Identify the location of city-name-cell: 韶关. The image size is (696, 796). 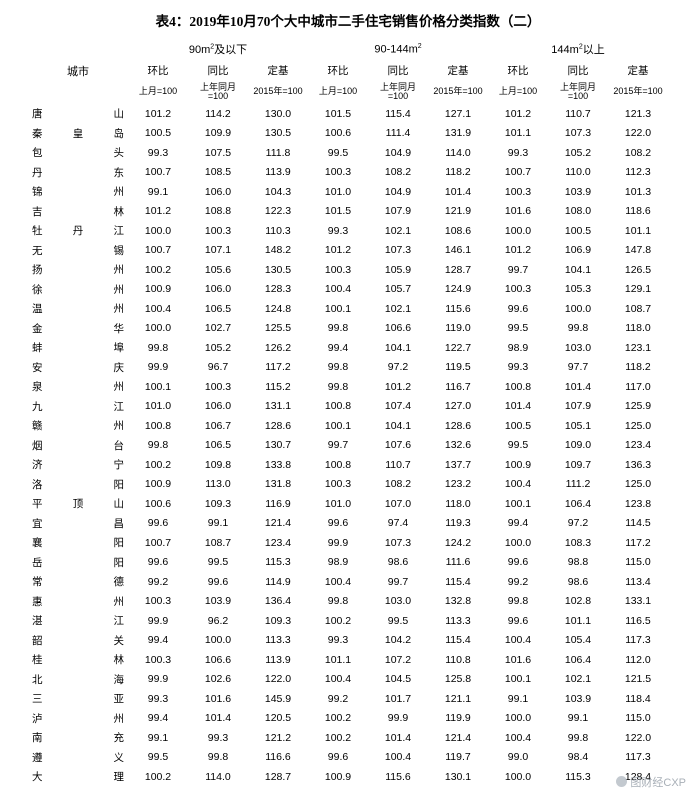
(78, 641).